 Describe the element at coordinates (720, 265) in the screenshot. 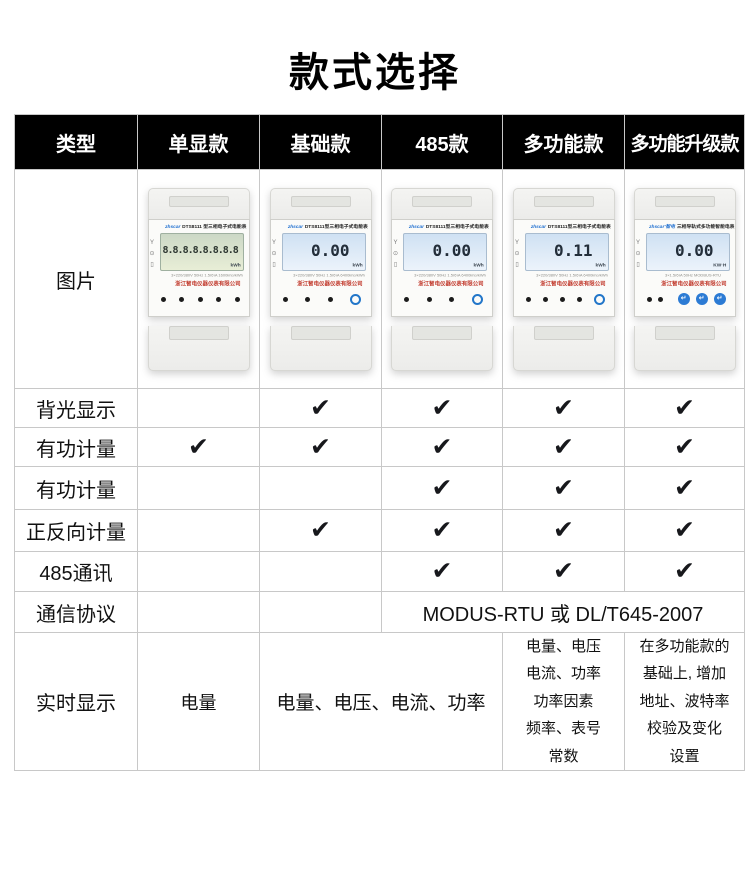

I see `lcd-unit: KW·H` at that location.